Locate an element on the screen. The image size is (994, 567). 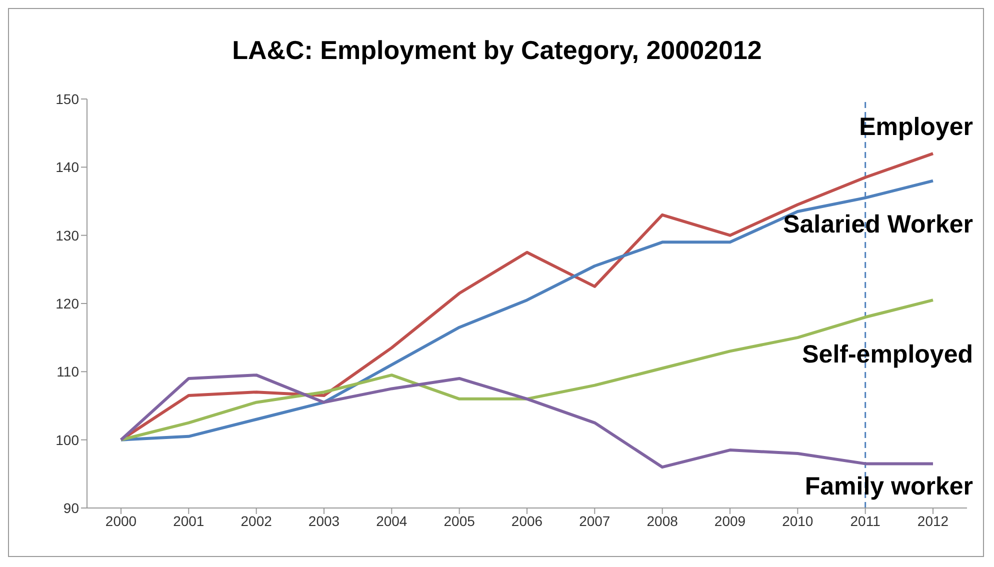
x-tick-label: 2003 is located at coordinates (324, 520).